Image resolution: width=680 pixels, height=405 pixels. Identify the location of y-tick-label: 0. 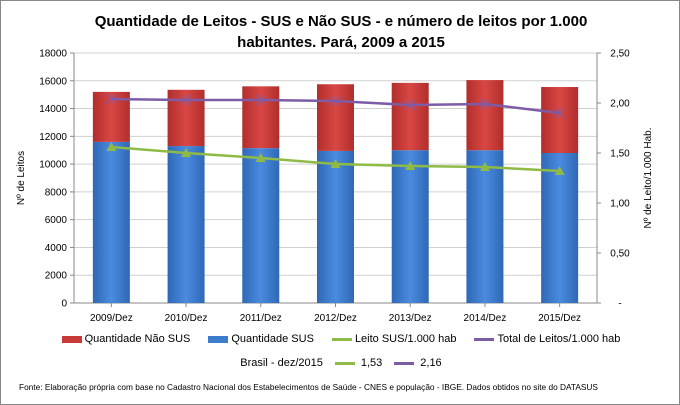
(64, 304).